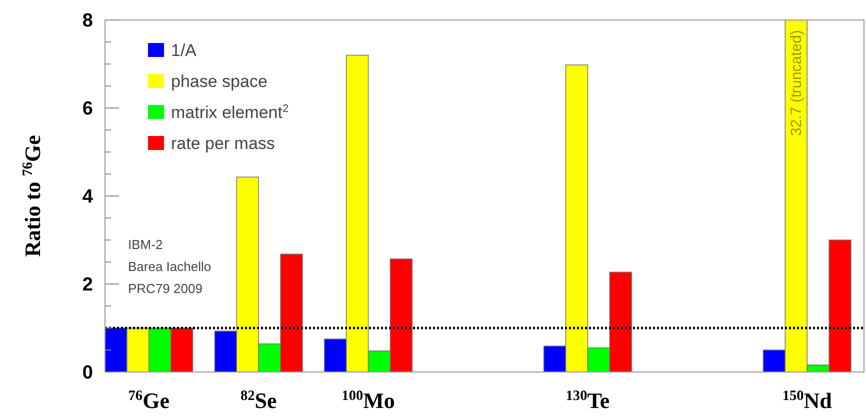  I want to click on x-tick-label: $^{100}$Mo, so click(368, 400).